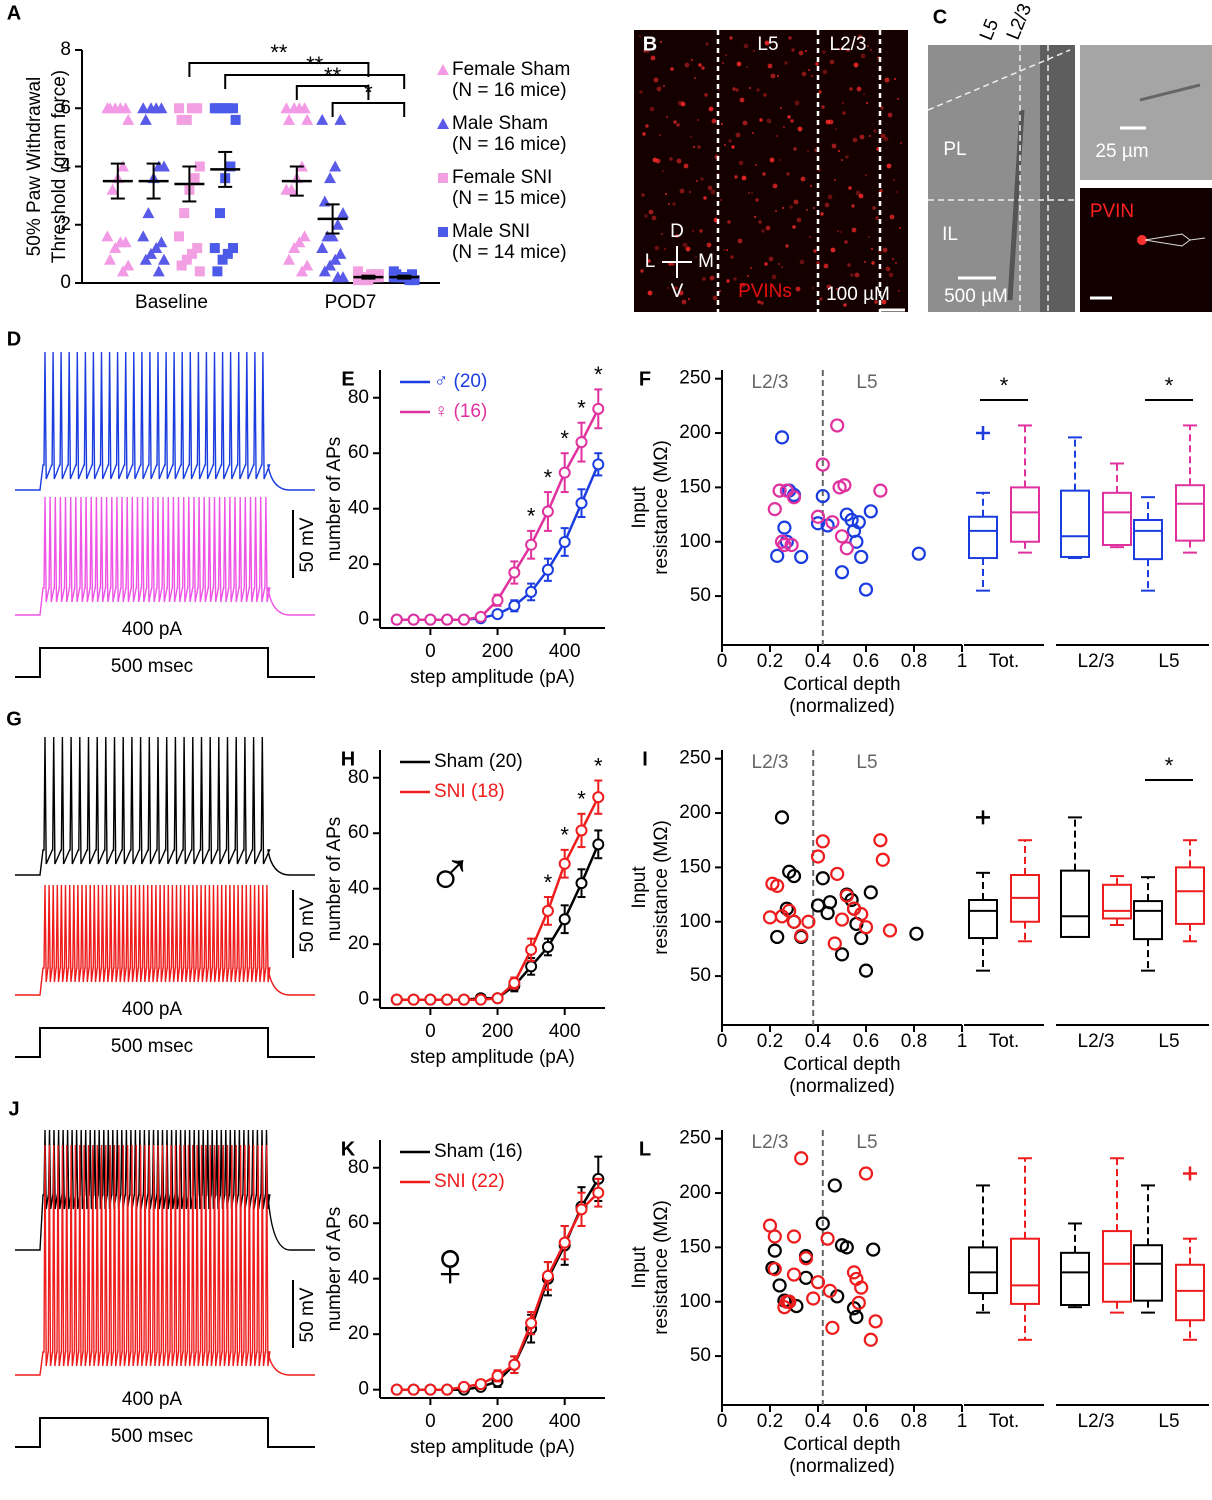  I want to click on x-tick-label: 400, so click(565, 651).